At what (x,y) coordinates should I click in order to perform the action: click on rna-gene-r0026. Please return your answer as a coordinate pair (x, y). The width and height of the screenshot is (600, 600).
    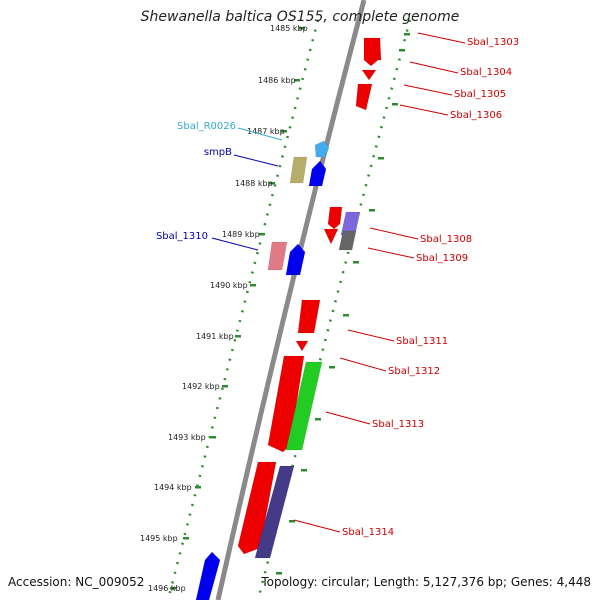
    Looking at the image, I should click on (322, 149).